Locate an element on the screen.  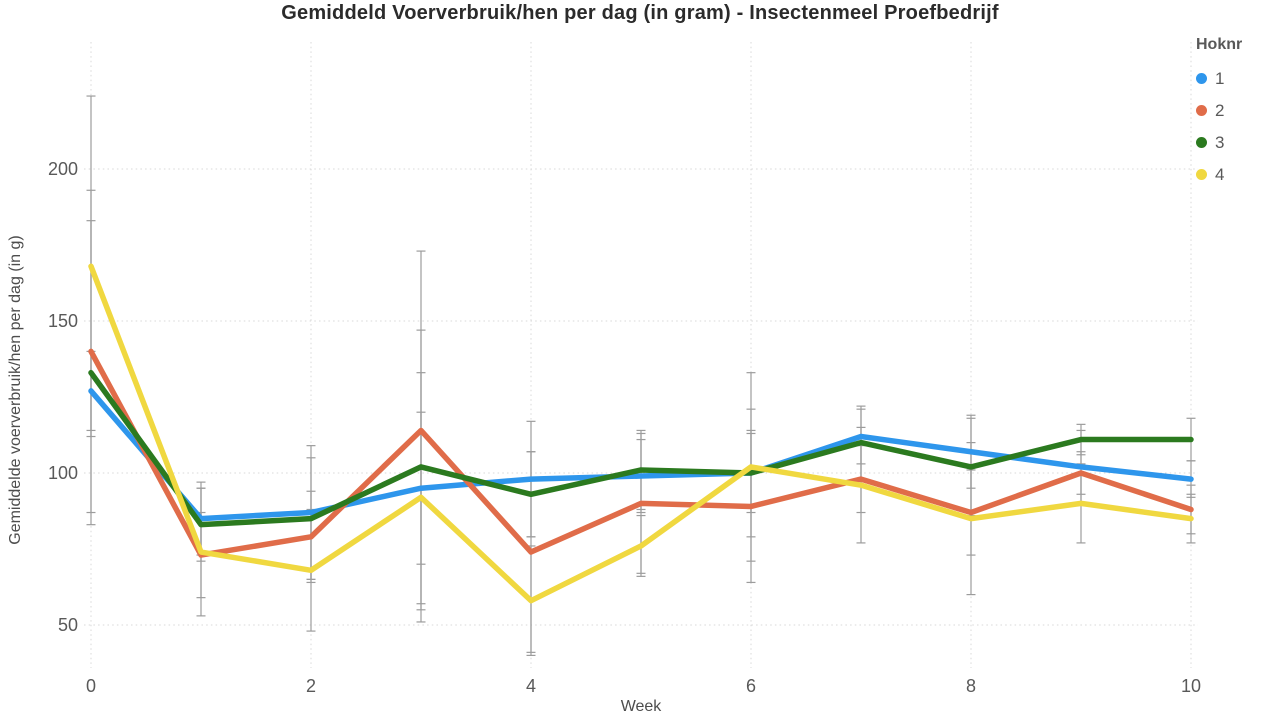
legend-item-label: 3 is located at coordinates (1220, 142).